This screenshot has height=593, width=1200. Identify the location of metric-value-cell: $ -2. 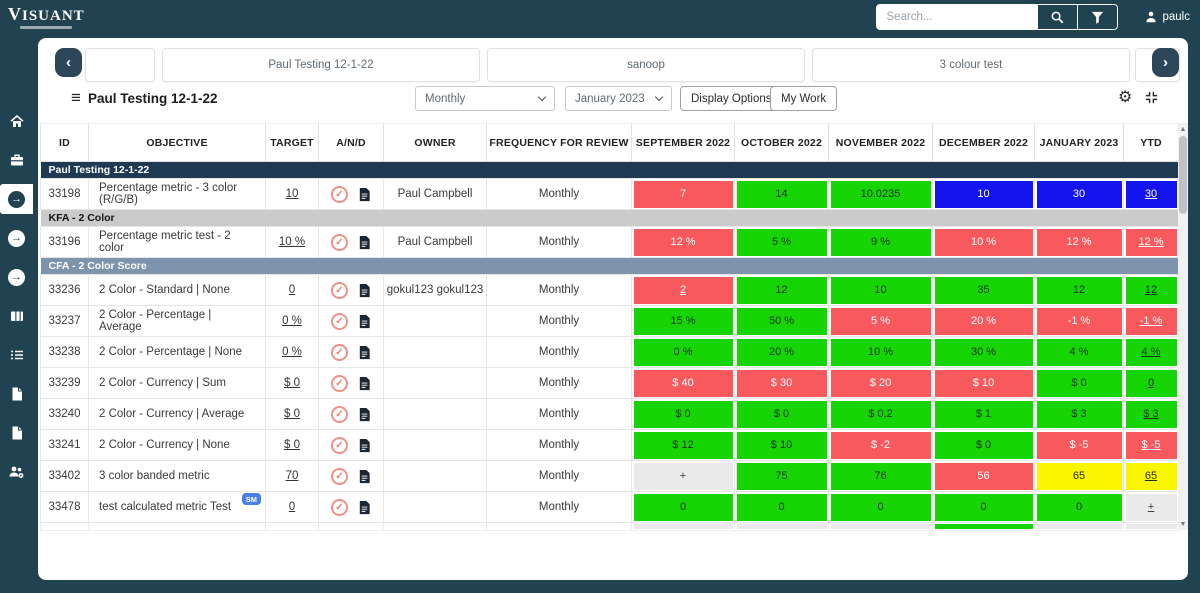
(880, 445).